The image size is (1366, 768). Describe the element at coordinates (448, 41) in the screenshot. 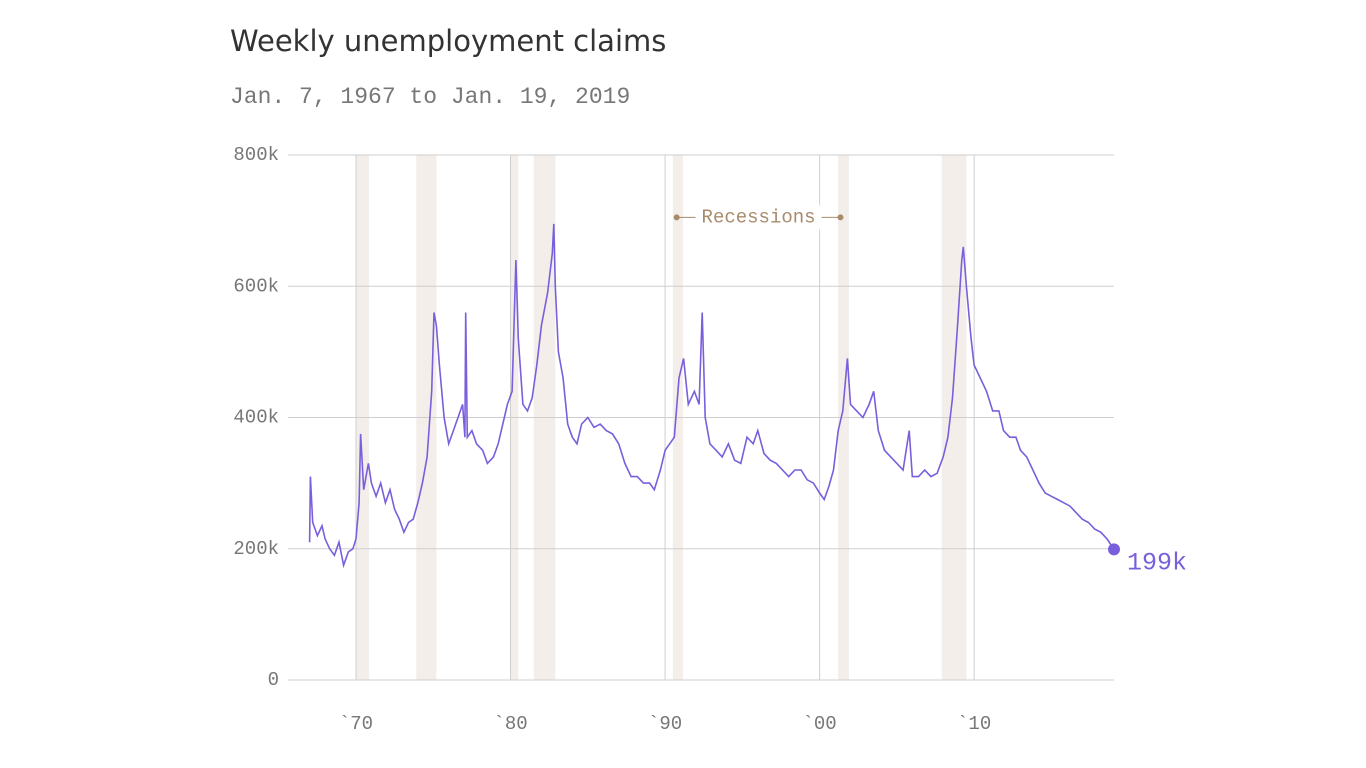

I see `chart-title: Weekly unemployment claims` at that location.